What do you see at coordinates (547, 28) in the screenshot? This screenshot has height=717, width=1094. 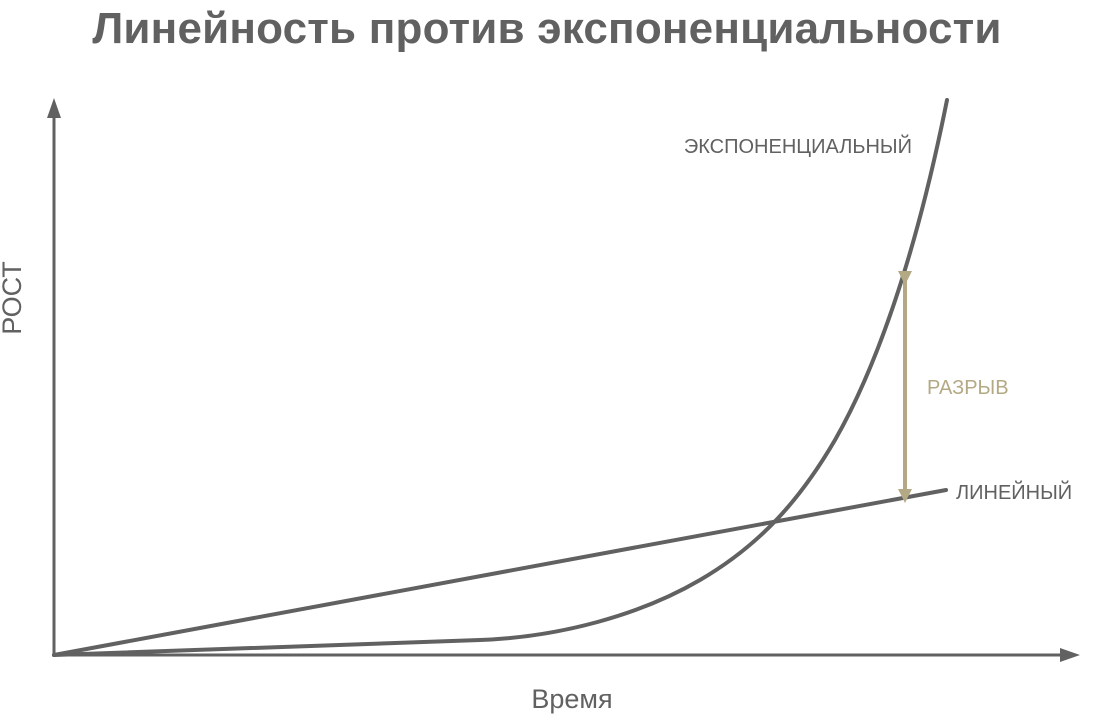 I see `chart-title: Линейность против экспоненциальности` at bounding box center [547, 28].